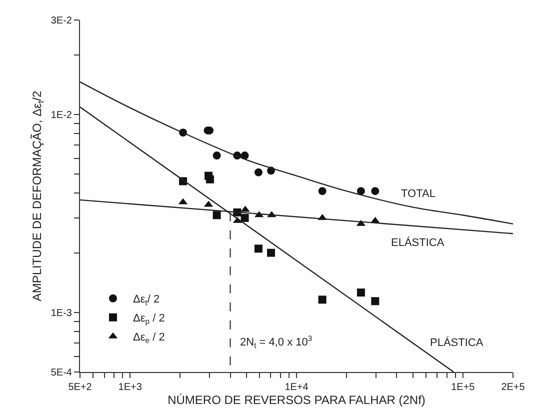 The image size is (537, 415). What do you see at coordinates (148, 338) in the screenshot?
I see `legend-label: Δε$_{e}$ / 2` at bounding box center [148, 338].